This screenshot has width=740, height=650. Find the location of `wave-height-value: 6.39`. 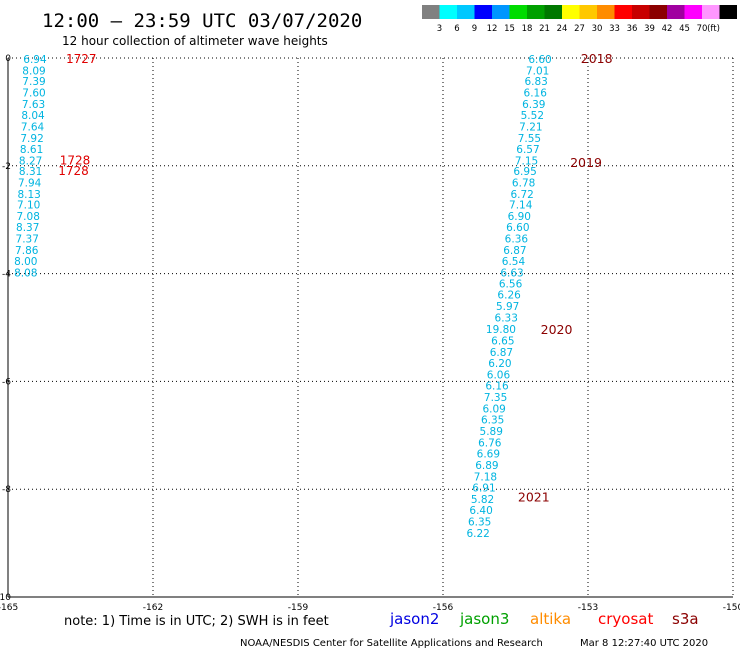

wave-height-value: 6.39 is located at coordinates (533, 105).